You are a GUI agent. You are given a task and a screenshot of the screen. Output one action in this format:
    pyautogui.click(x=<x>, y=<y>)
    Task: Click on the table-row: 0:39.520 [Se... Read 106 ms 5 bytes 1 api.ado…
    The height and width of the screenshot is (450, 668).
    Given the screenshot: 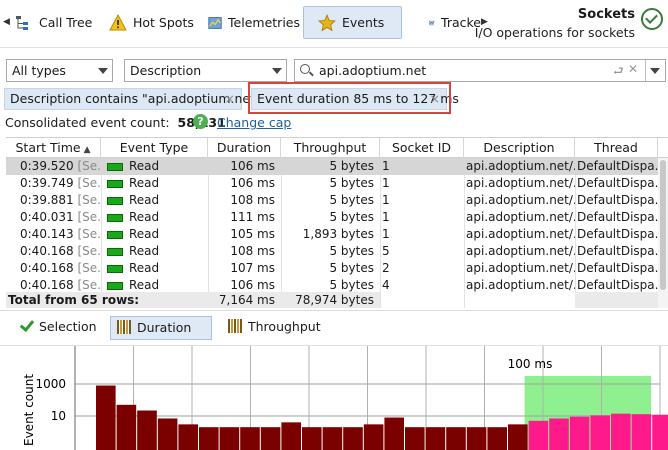 What is the action you would take?
    pyautogui.click(x=332, y=166)
    